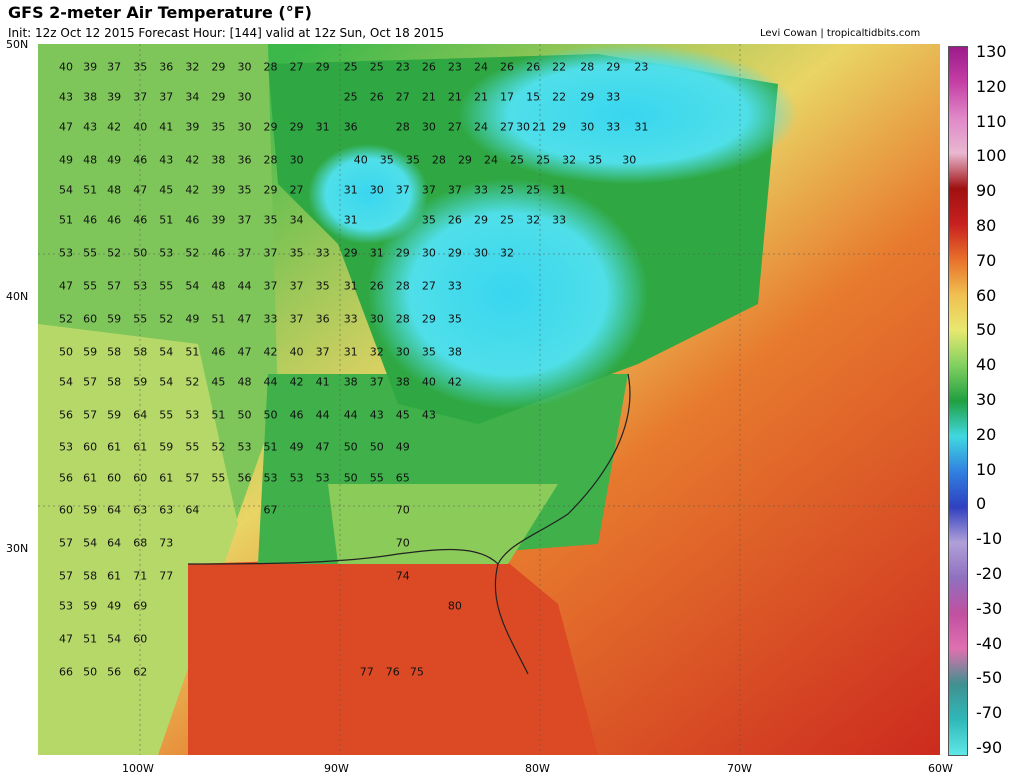 The width and height of the screenshot is (1024, 780). I want to click on lat-label-30n: 30N, so click(17, 548).